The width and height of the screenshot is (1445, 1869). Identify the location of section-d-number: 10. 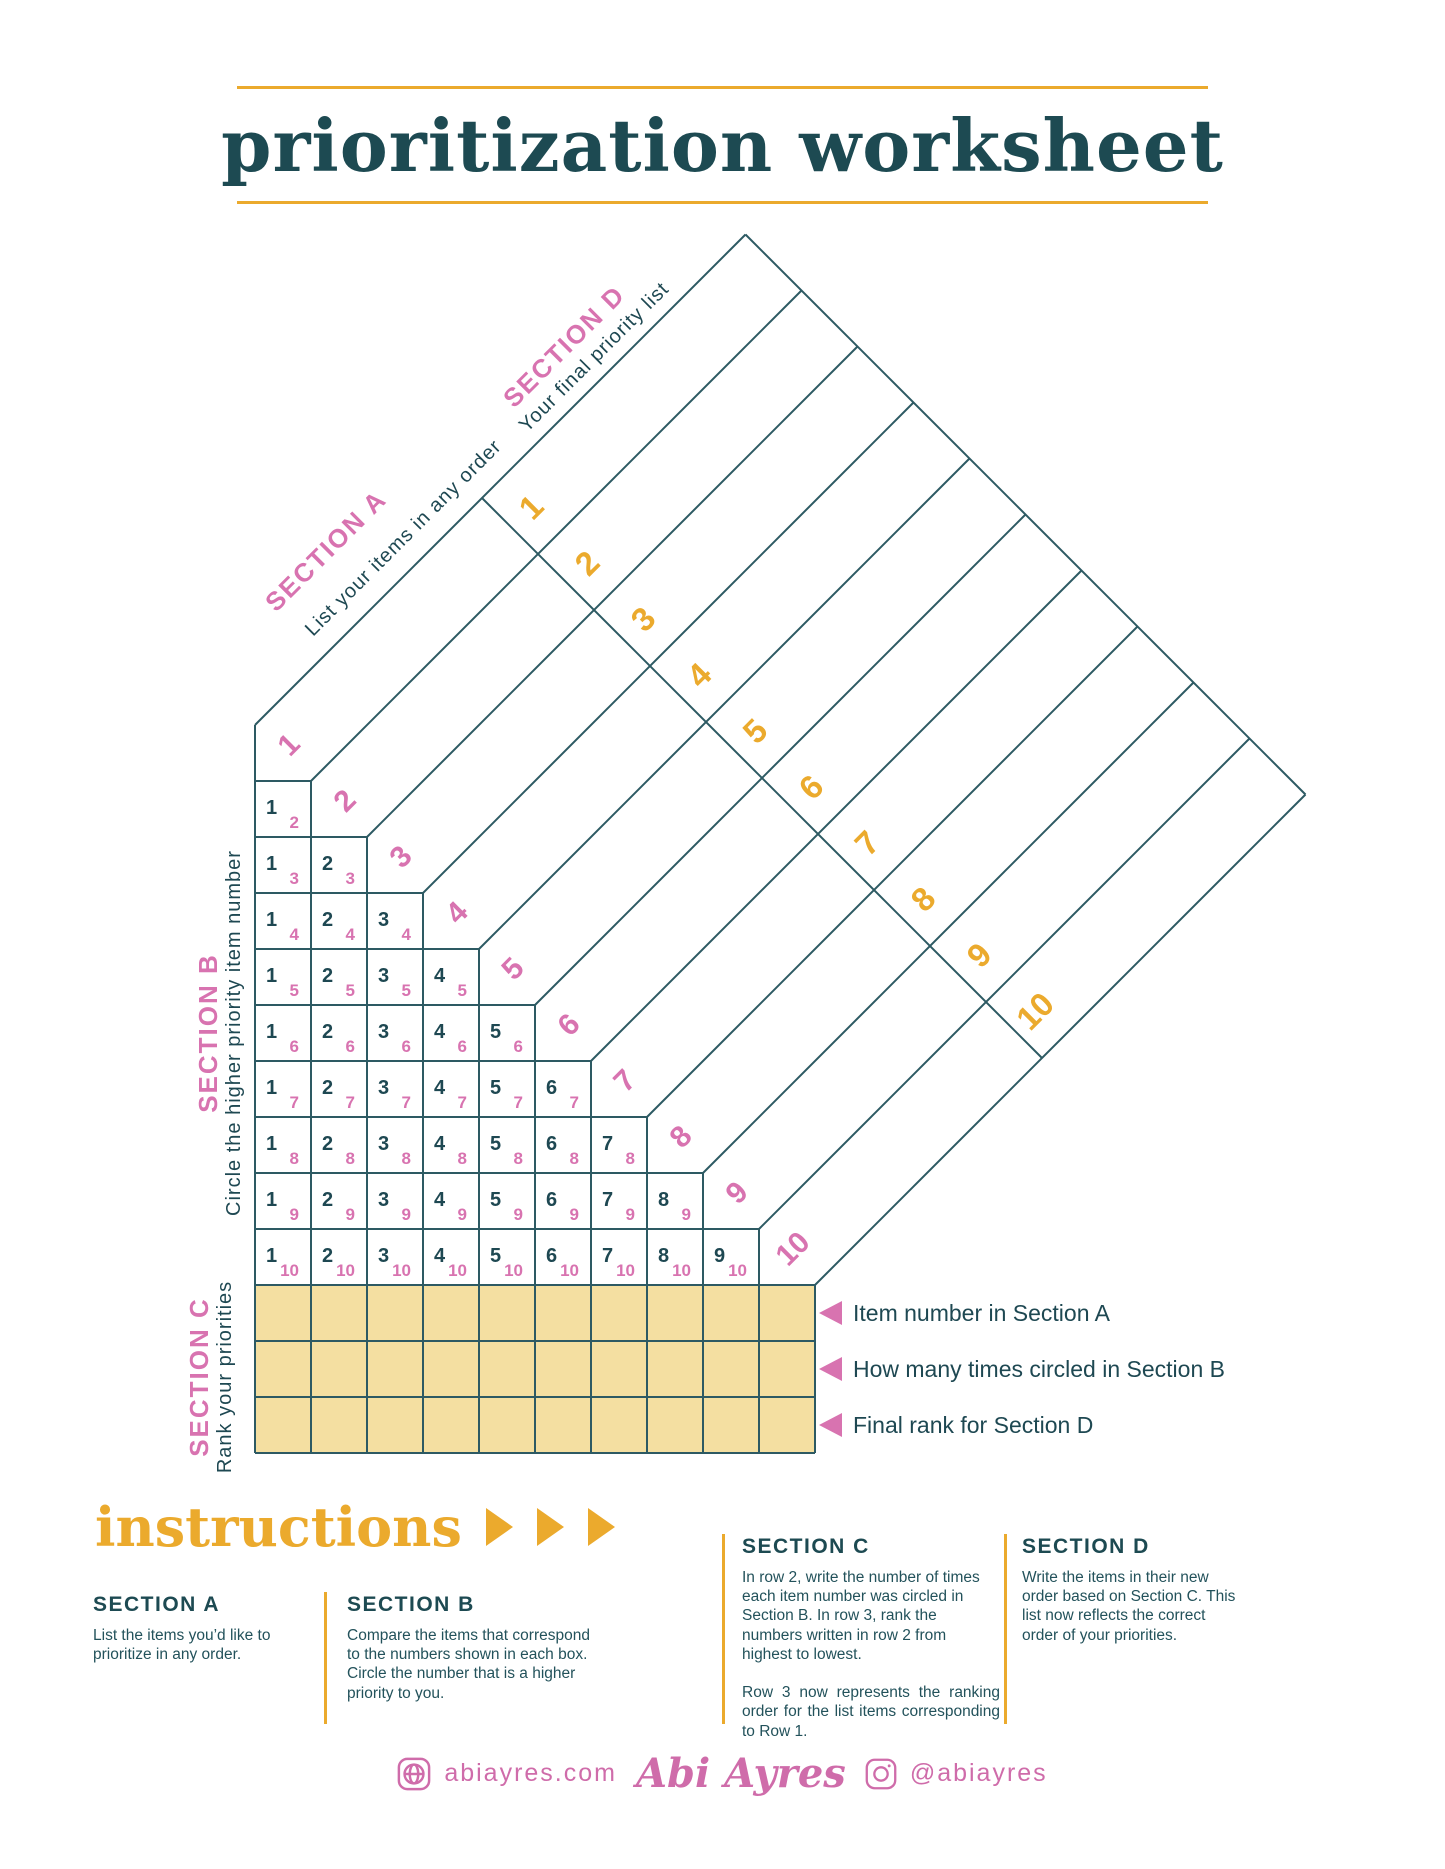
(1035, 1011).